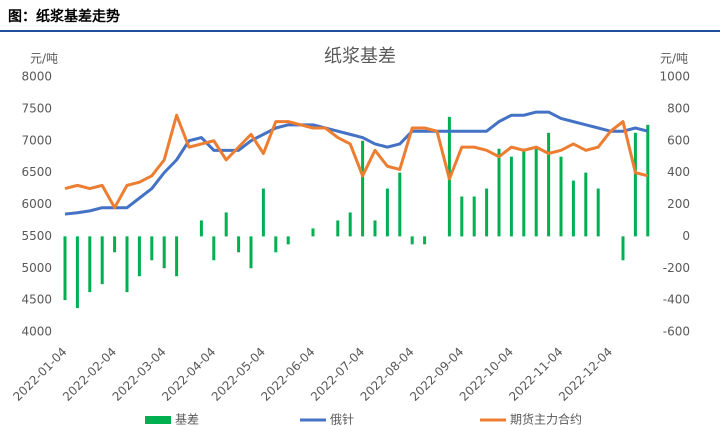 Image resolution: width=720 pixels, height=426 pixels. What do you see at coordinates (678, 140) in the screenshot?
I see `y2-tick-label: 600` at bounding box center [678, 140].